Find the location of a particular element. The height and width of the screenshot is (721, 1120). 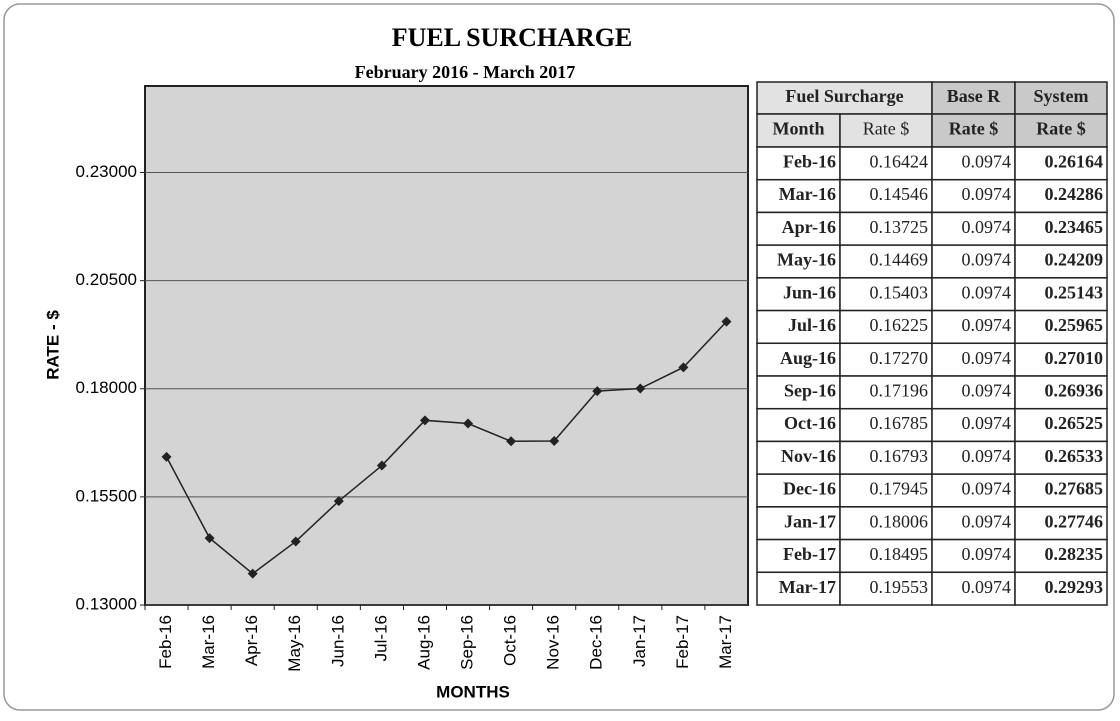

table-text: 0.27746 is located at coordinates (1074, 521).